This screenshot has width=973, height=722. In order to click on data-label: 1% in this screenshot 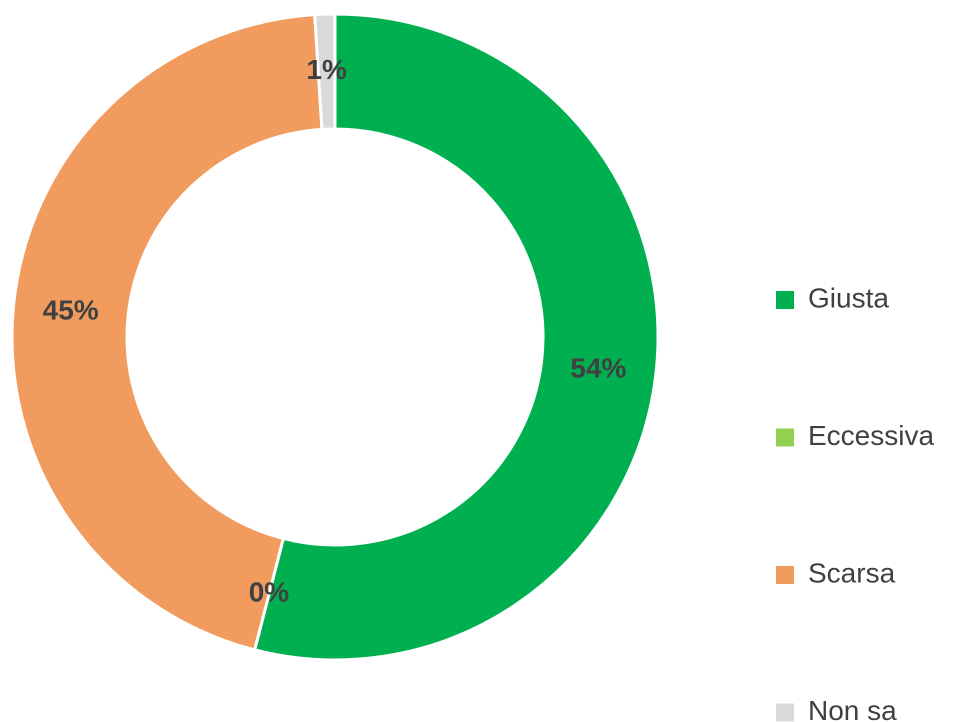, I will do `click(326, 69)`.